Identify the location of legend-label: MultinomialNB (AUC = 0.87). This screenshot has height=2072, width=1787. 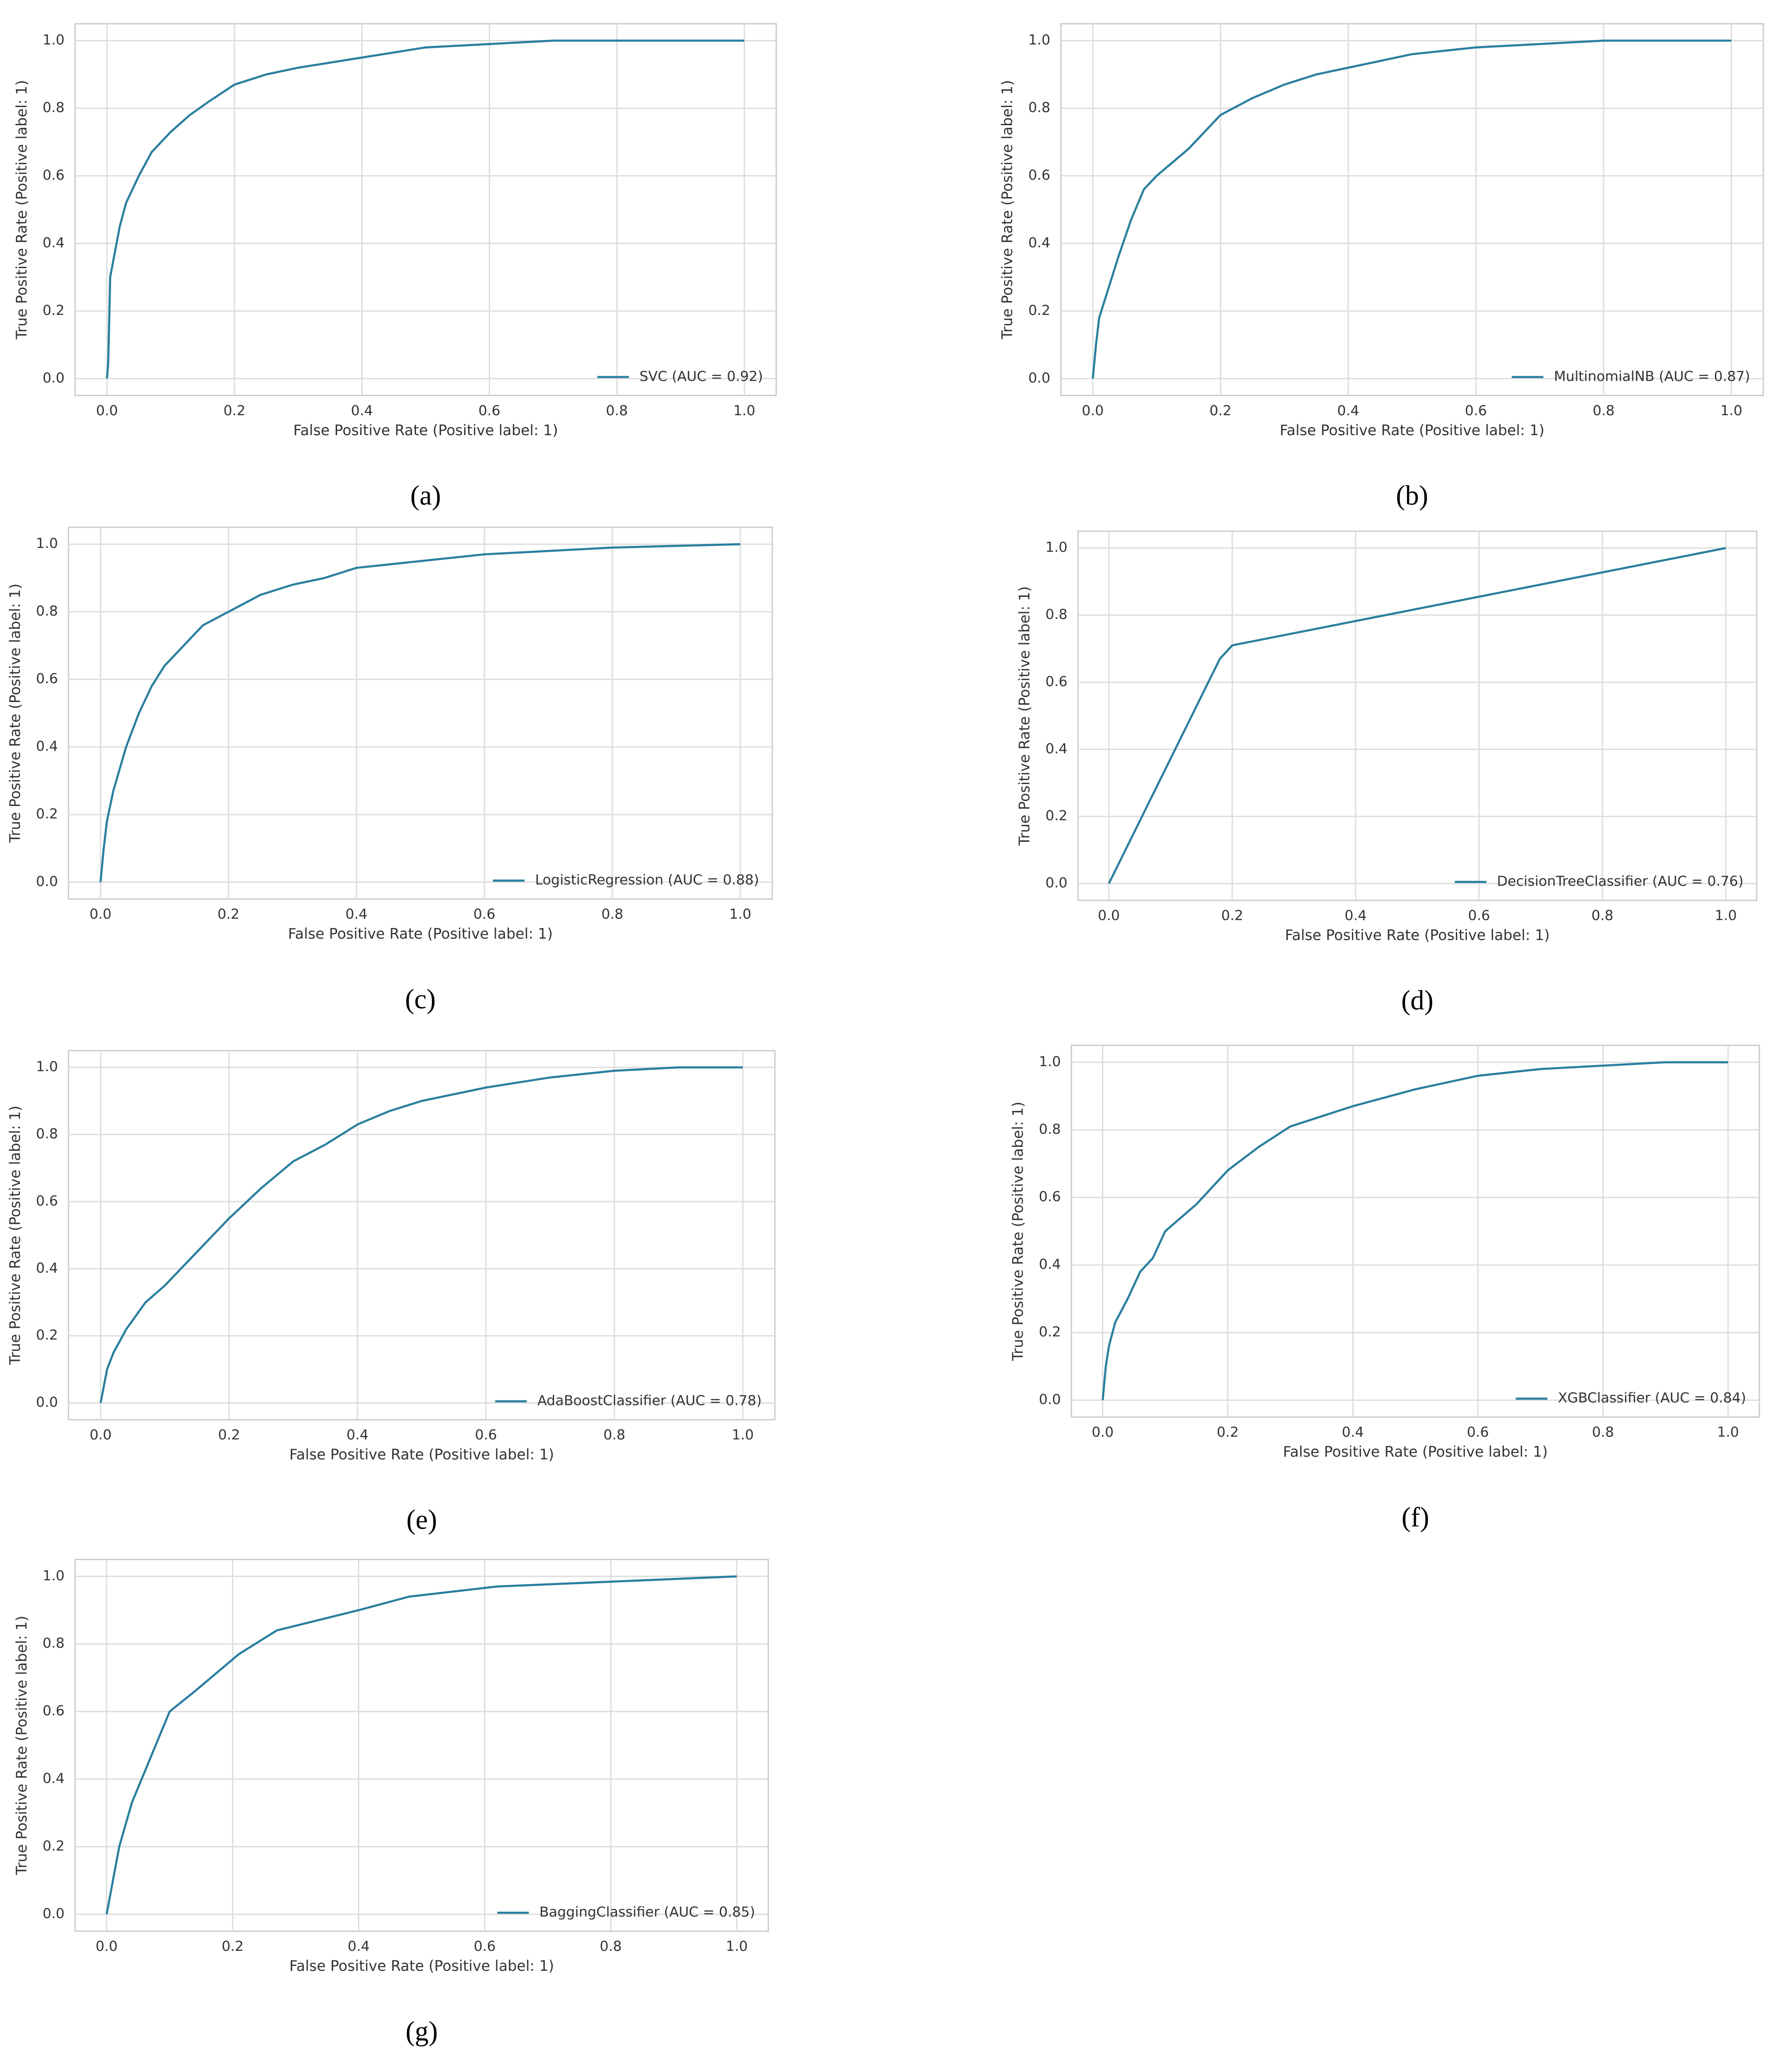
(1652, 376).